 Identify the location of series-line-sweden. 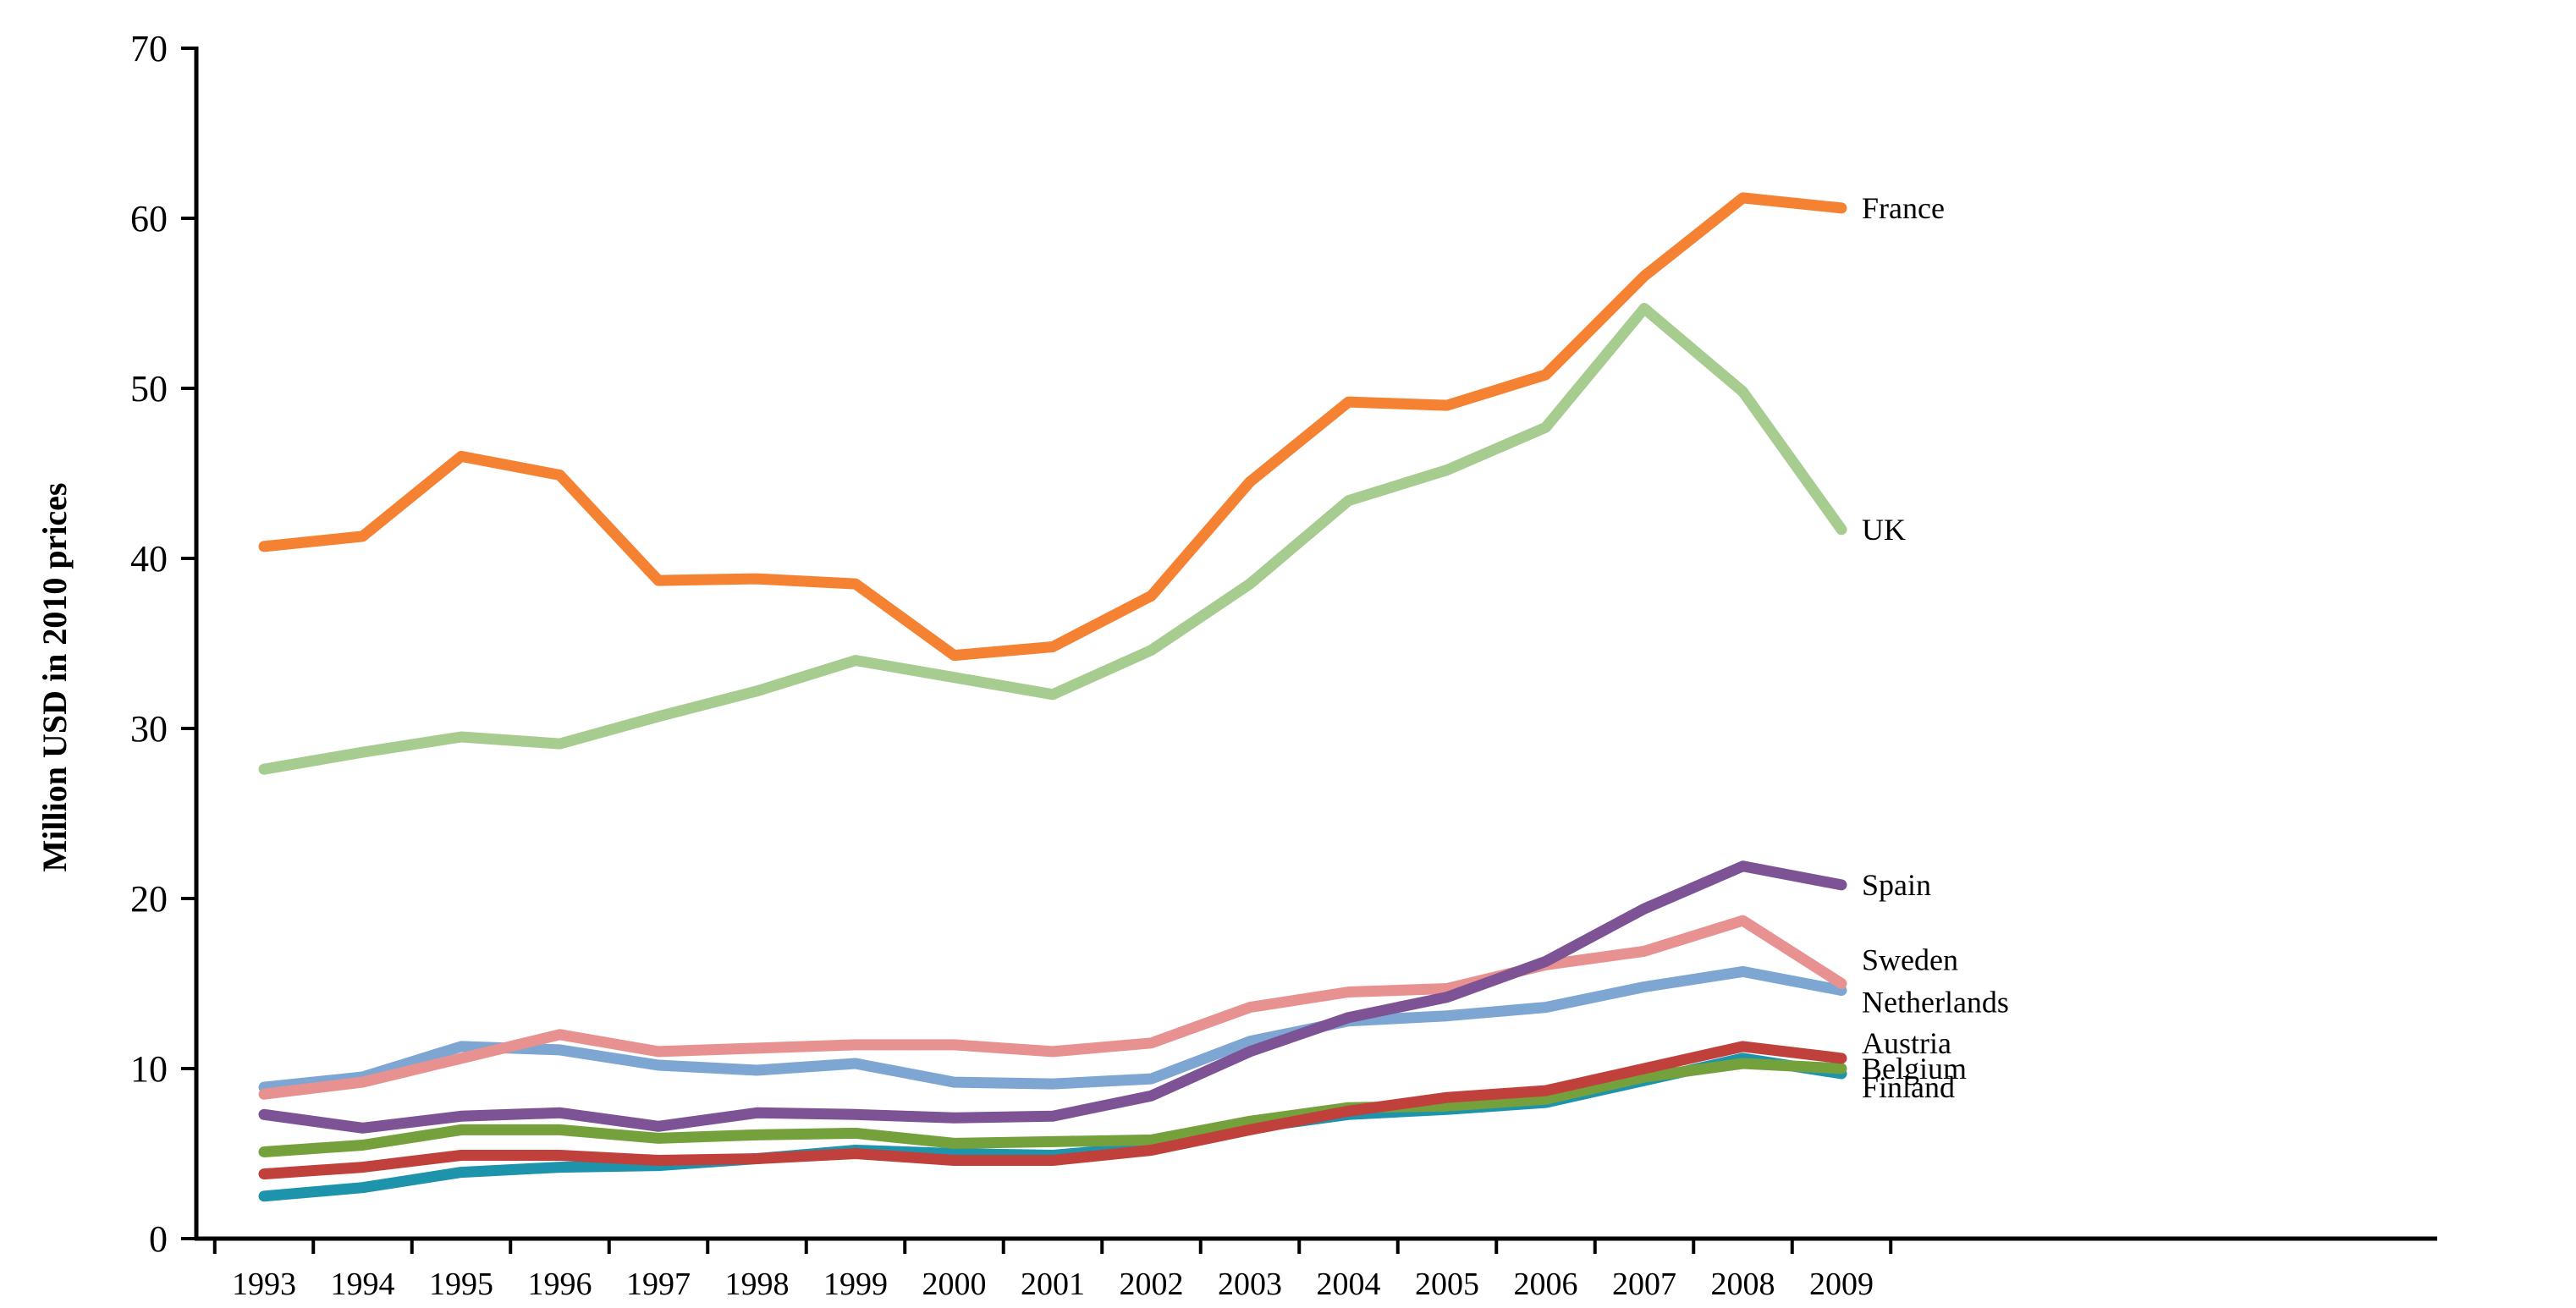
(1052, 1007).